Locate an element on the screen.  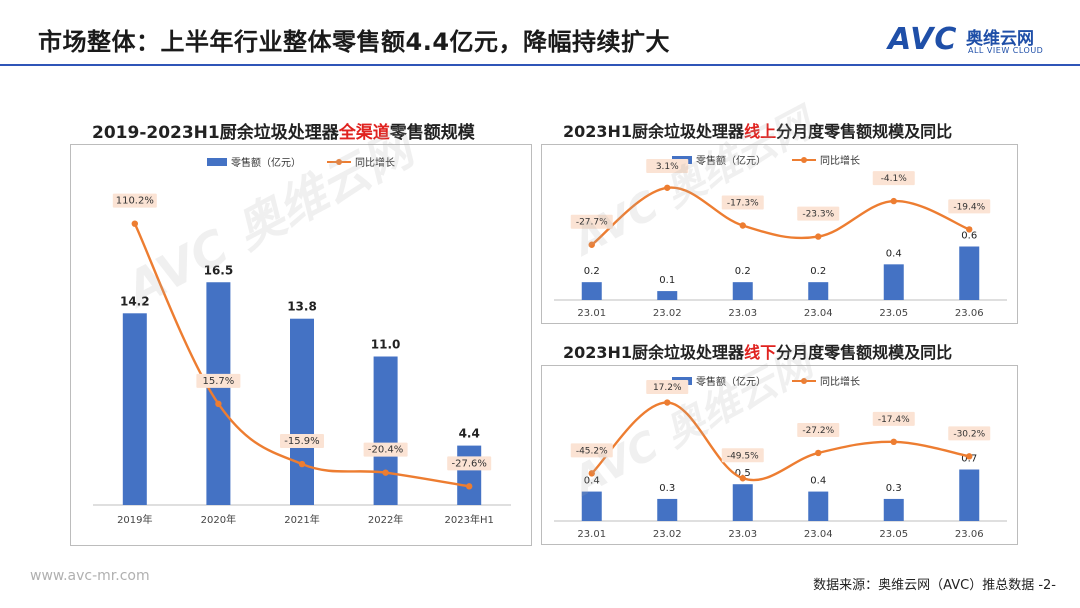
bottom-right-chart-title: 2023H1厨余垃圾处理器线下分月度零售额规模及同比 is located at coordinates (757, 351).